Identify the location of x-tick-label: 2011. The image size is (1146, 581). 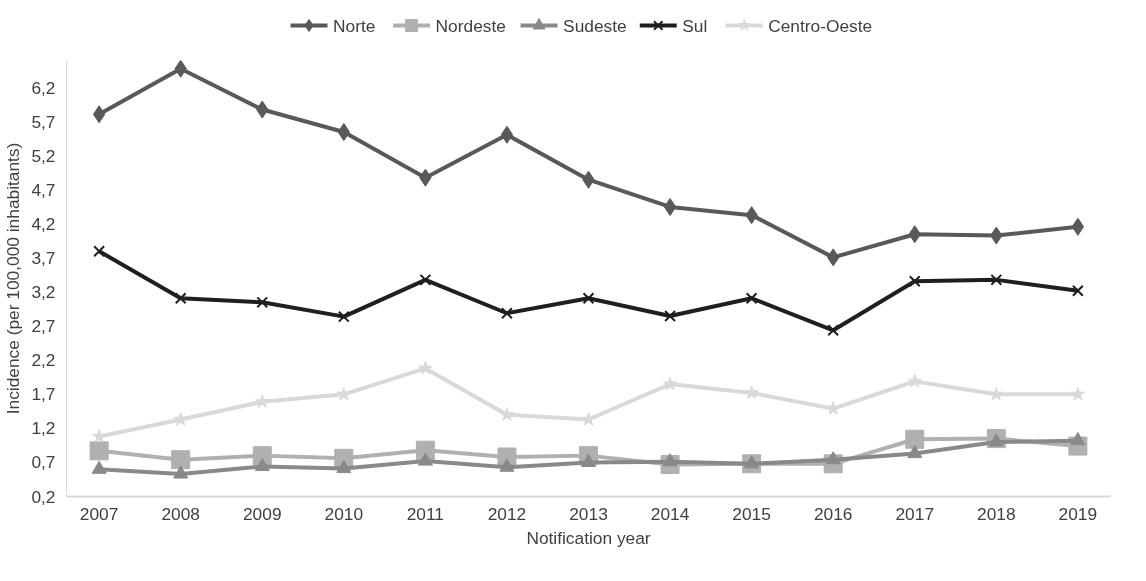
(425, 513).